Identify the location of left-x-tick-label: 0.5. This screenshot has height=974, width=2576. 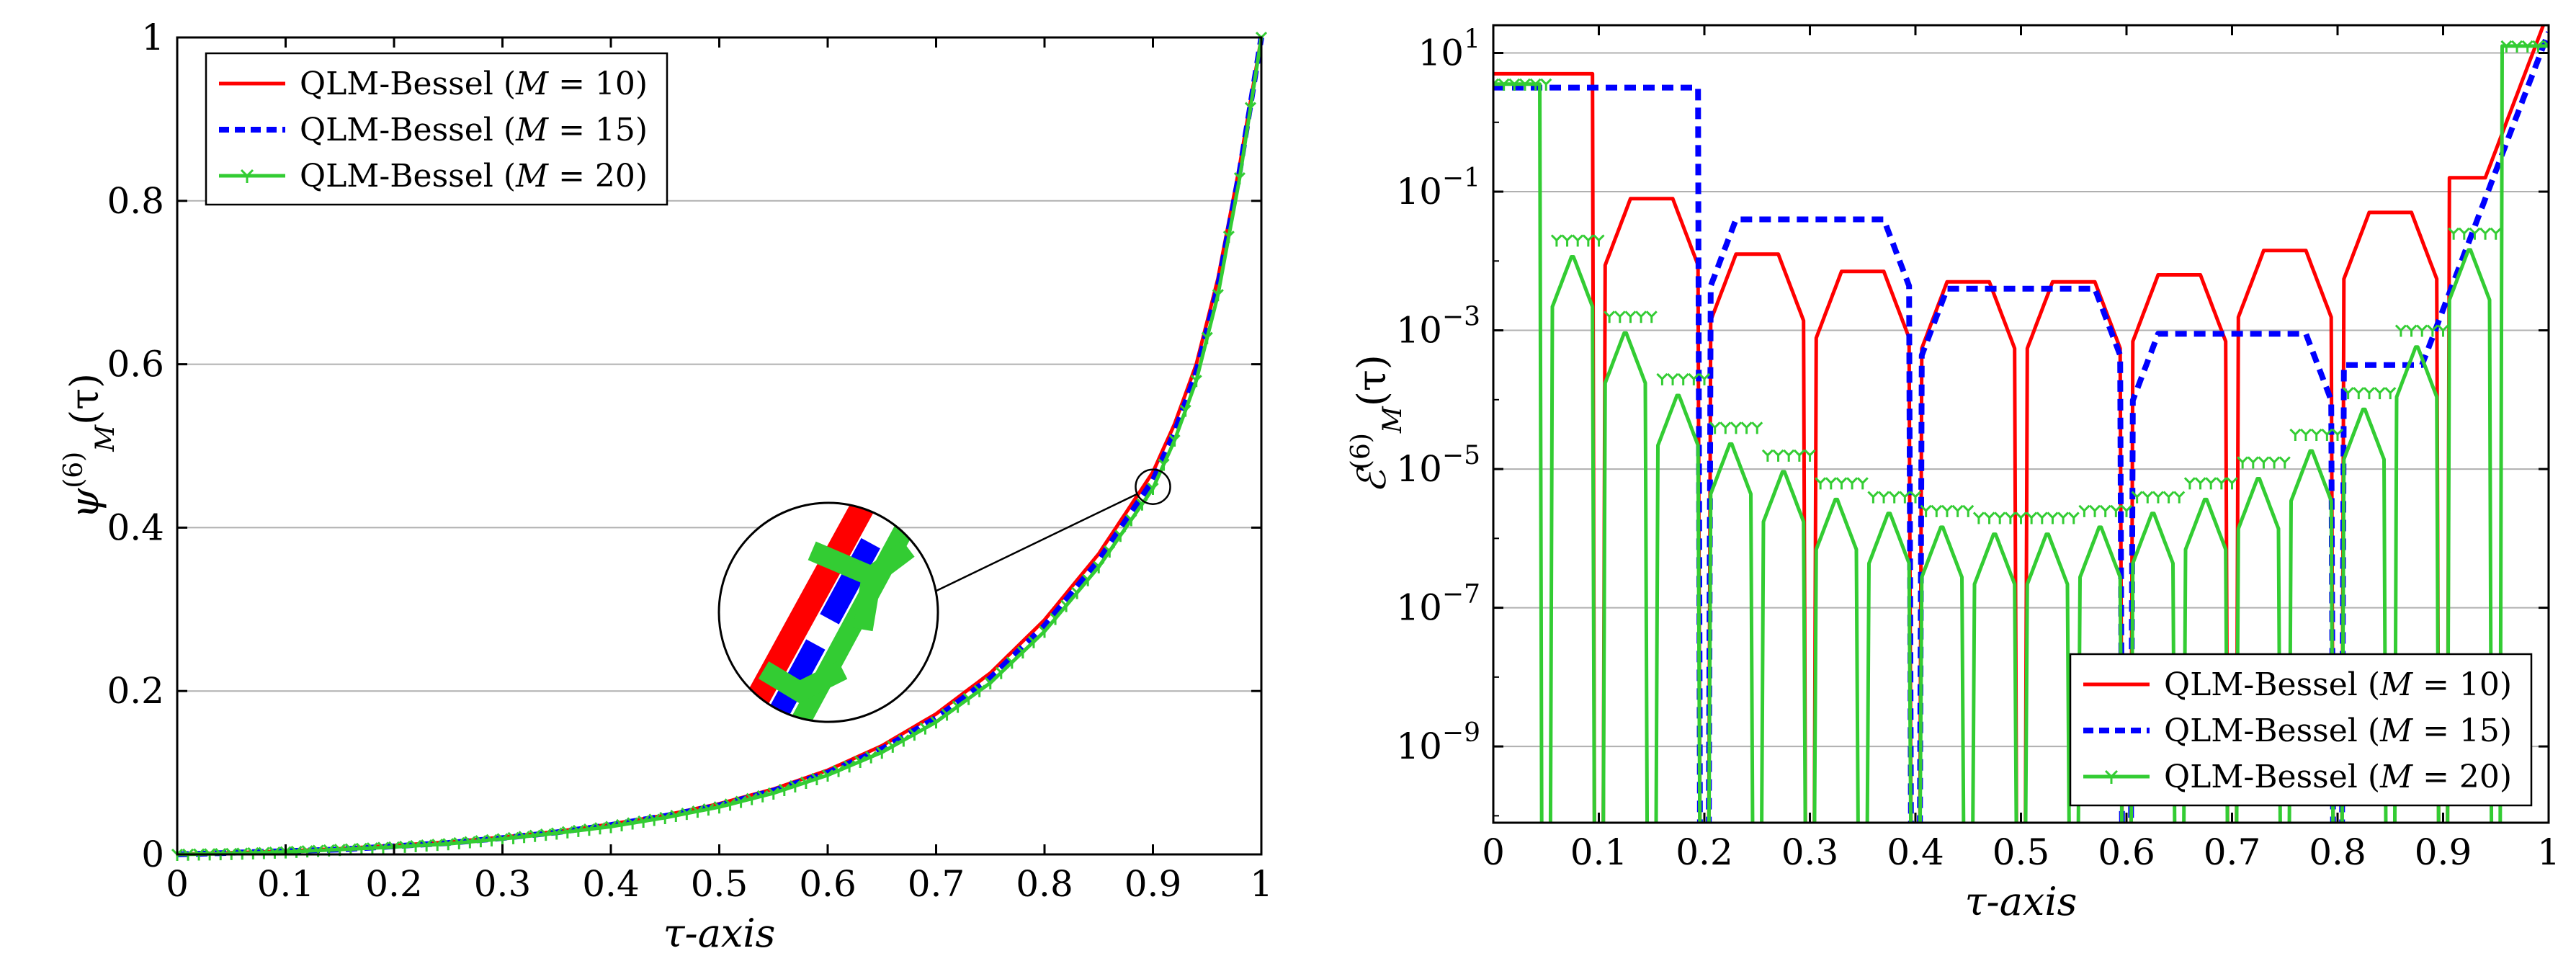
(719, 884).